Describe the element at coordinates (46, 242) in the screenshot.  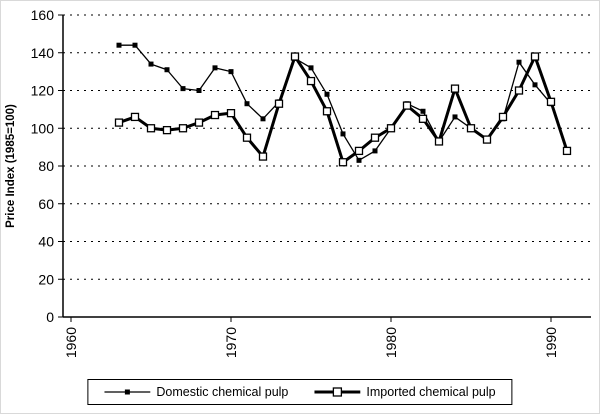
I see `svg-text: 40` at that location.